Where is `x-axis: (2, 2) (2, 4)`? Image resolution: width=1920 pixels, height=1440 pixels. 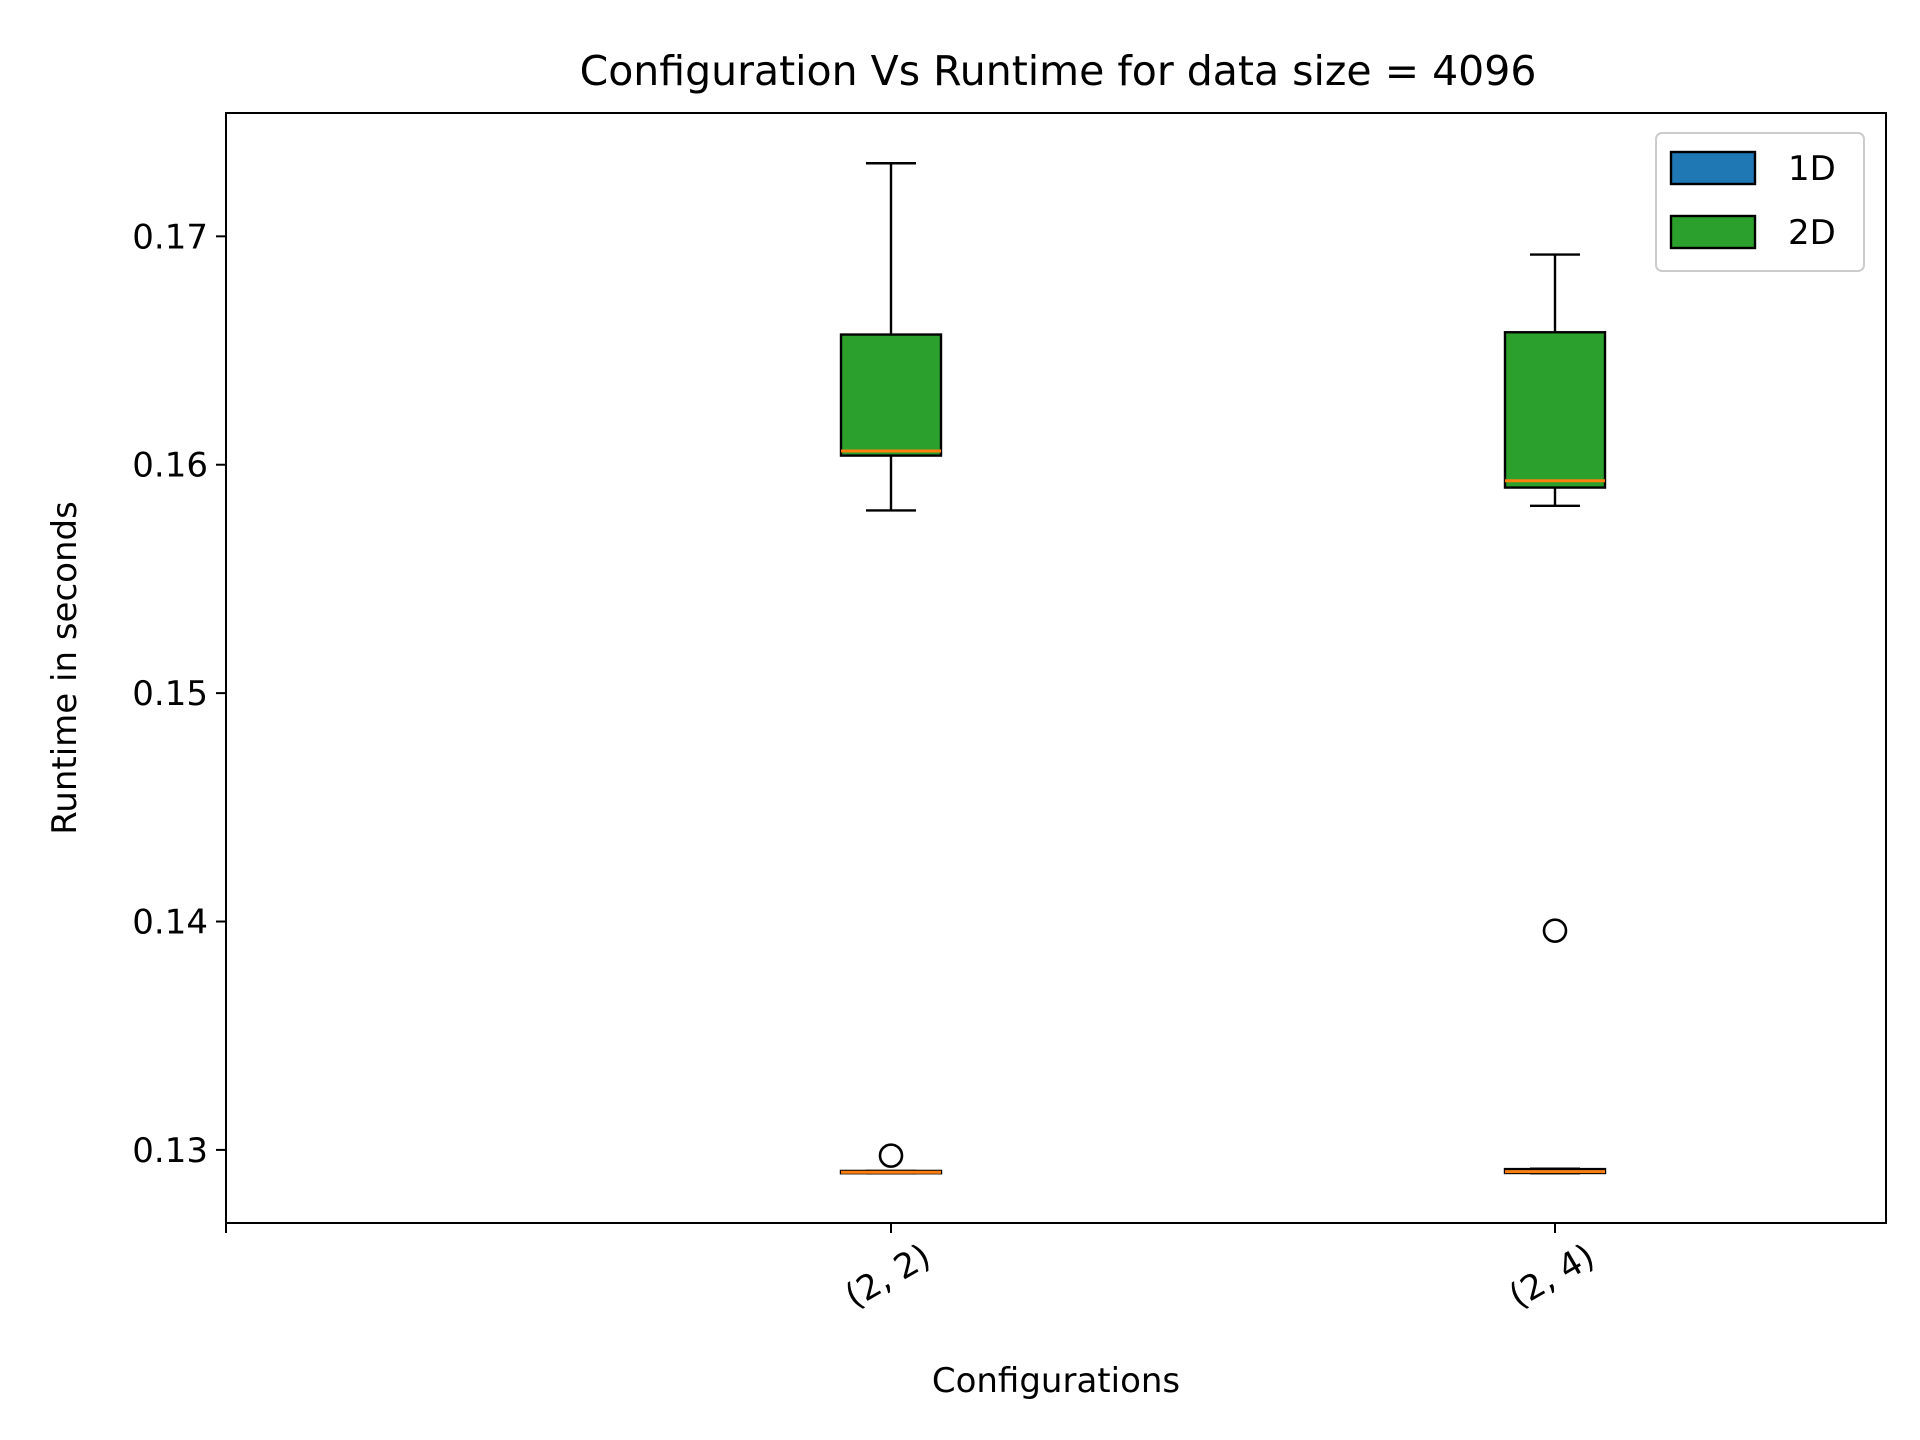
x-axis: (2, 2) (2, 4) is located at coordinates (913, 1270).